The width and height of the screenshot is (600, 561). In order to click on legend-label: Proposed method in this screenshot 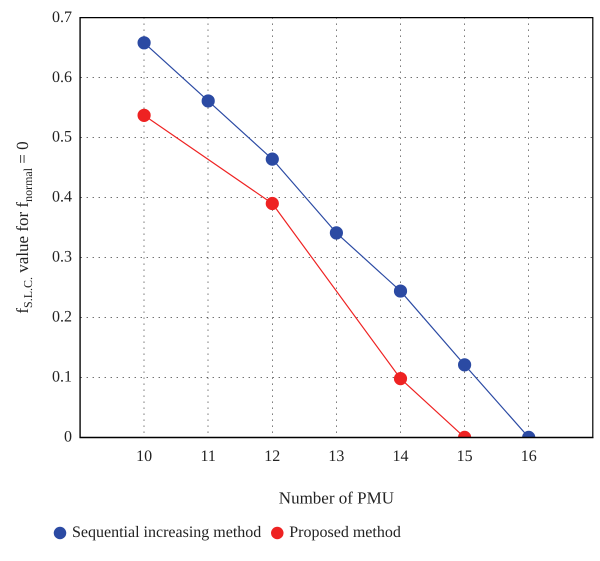, I will do `click(345, 533)`.